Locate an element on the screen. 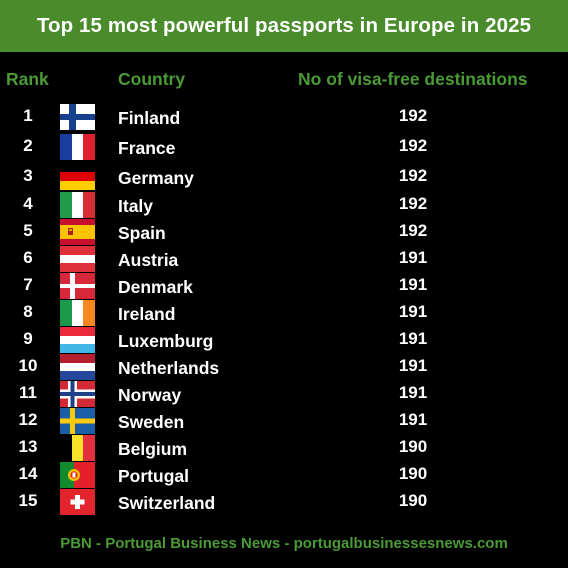  country-cell: Netherlands is located at coordinates (169, 368).